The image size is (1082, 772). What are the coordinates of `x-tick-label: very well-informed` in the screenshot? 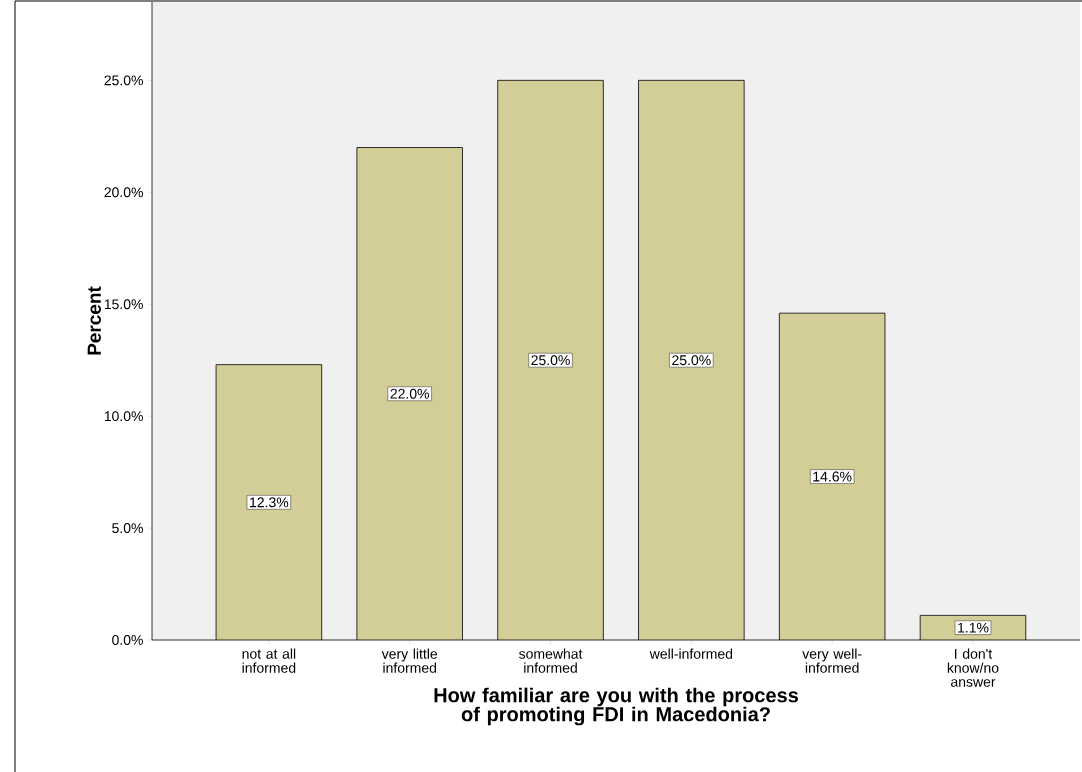 It's located at (832, 660).